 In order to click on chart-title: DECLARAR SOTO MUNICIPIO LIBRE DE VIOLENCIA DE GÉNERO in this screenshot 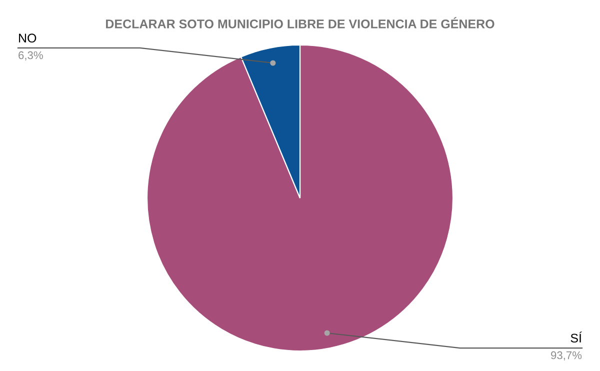, I will do `click(300, 22)`.